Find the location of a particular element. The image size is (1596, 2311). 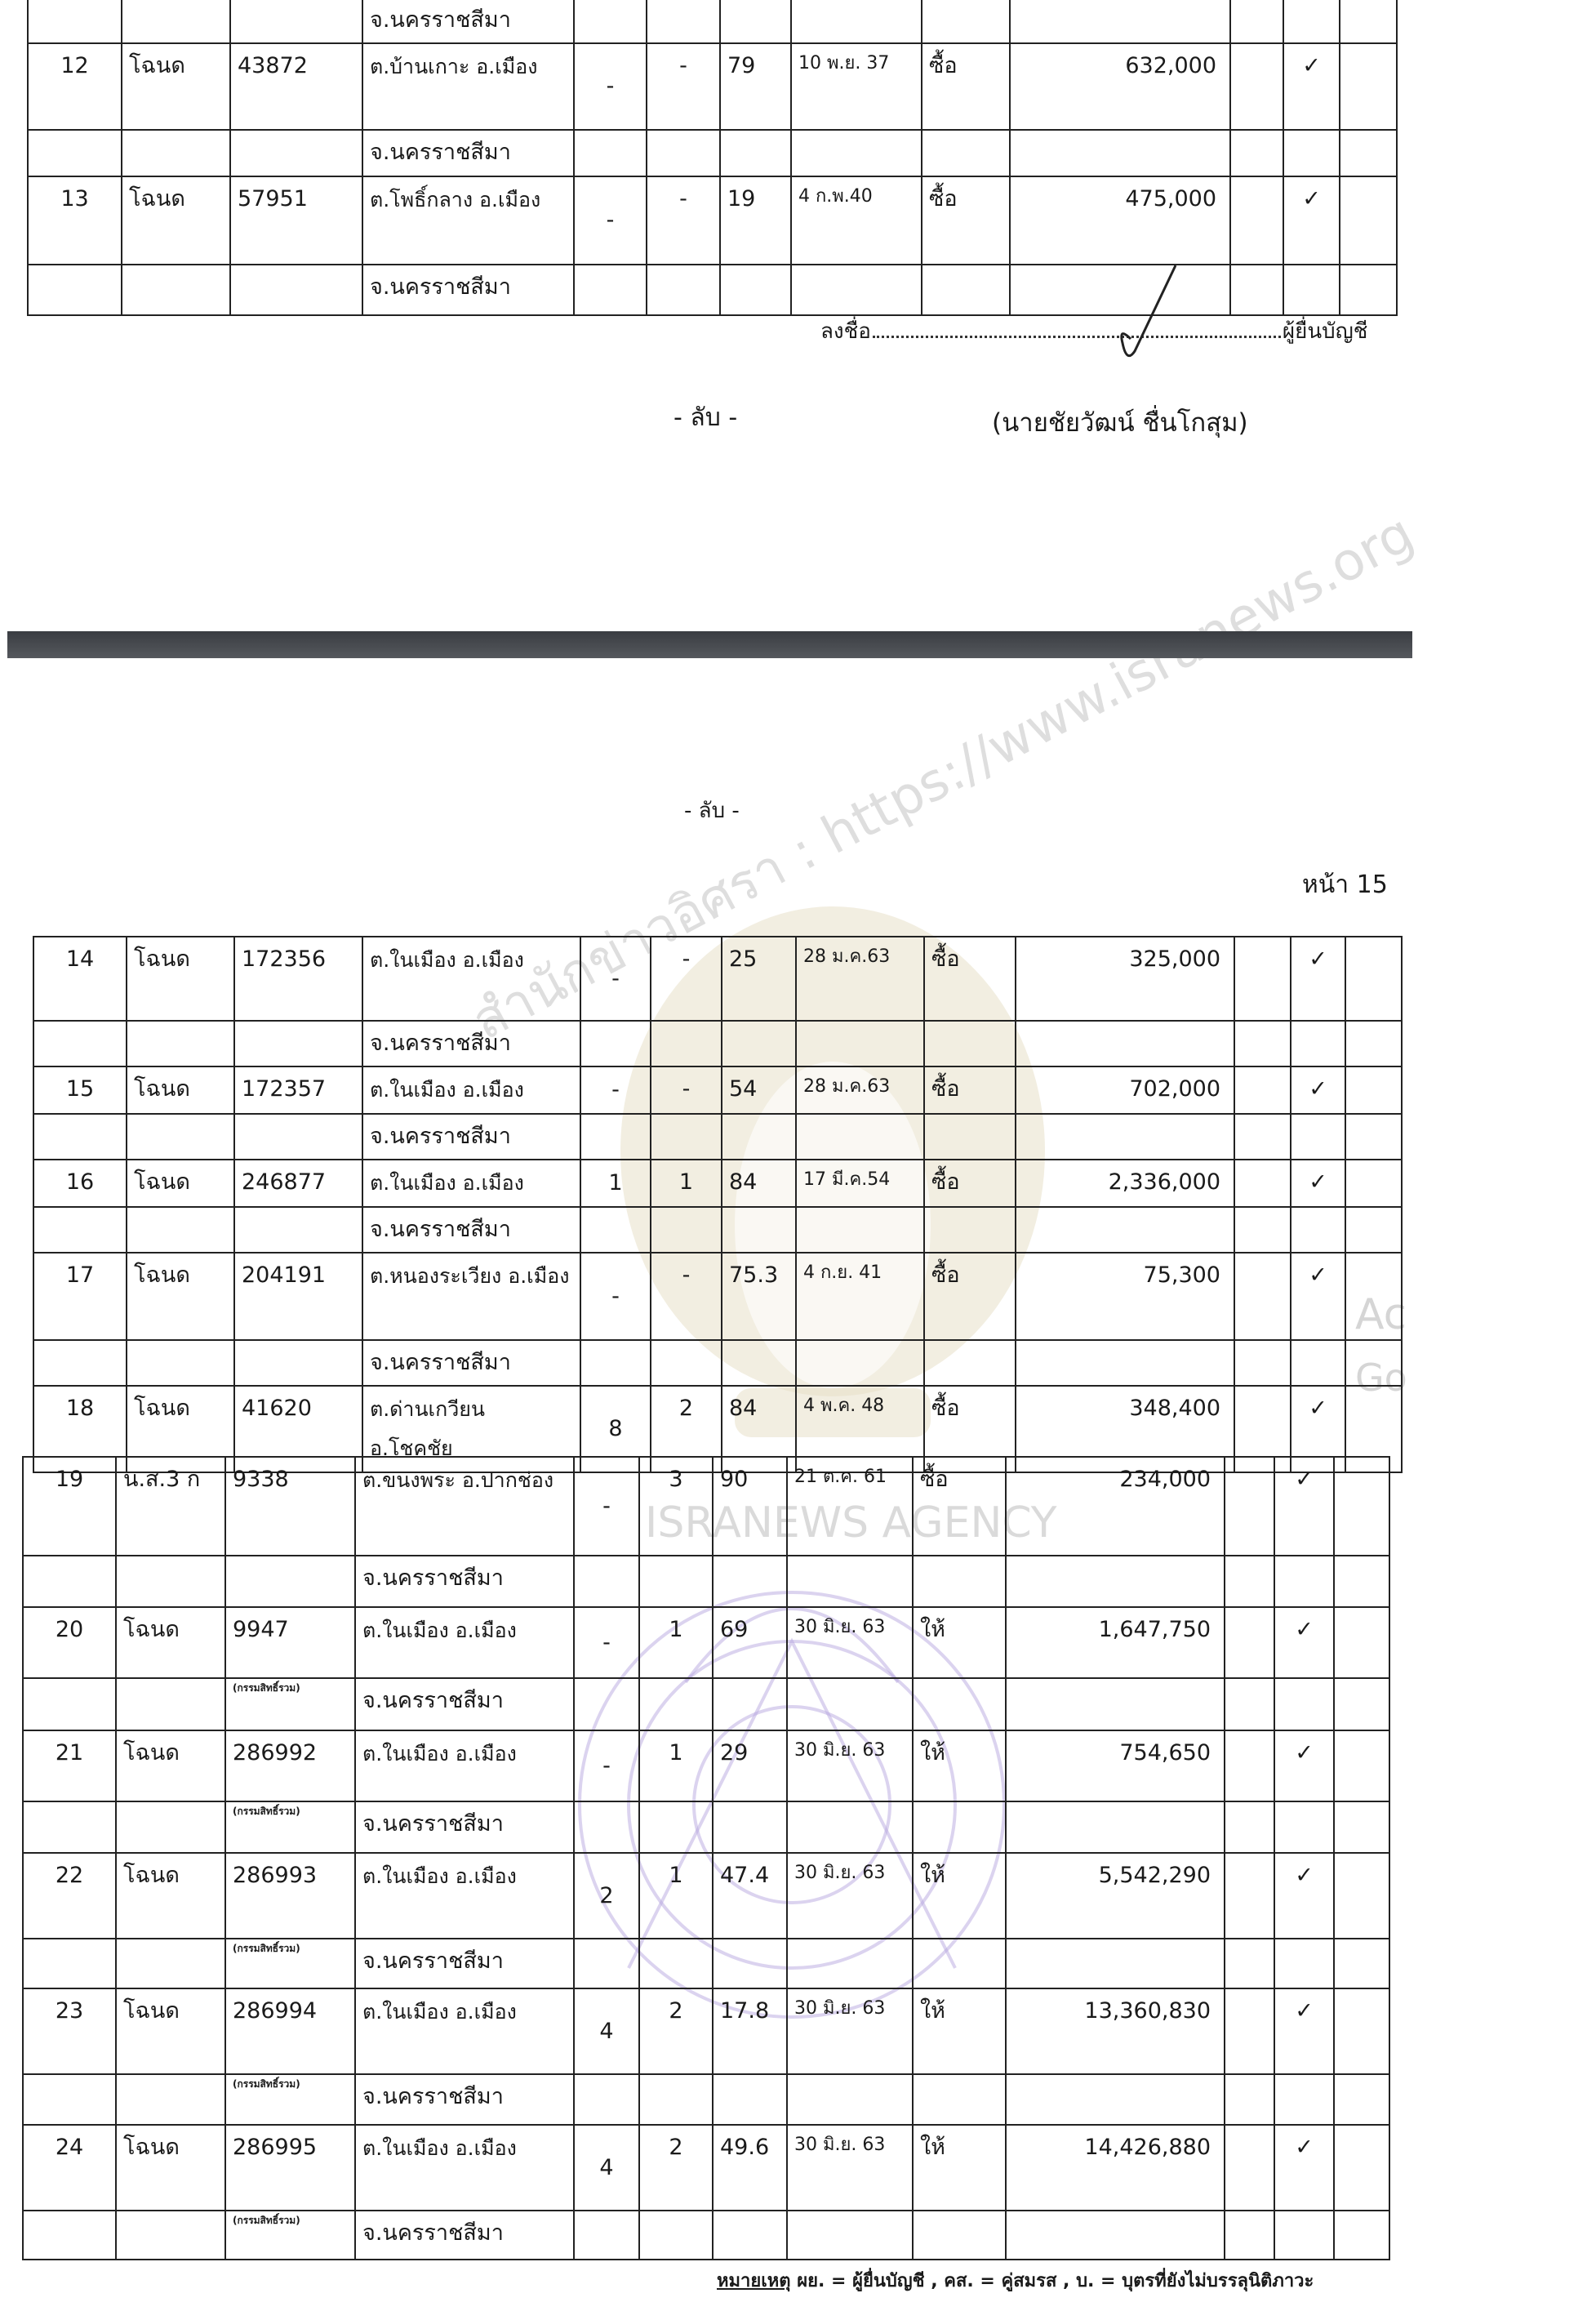

area-square-wa: 49.6 is located at coordinates (750, 2167).